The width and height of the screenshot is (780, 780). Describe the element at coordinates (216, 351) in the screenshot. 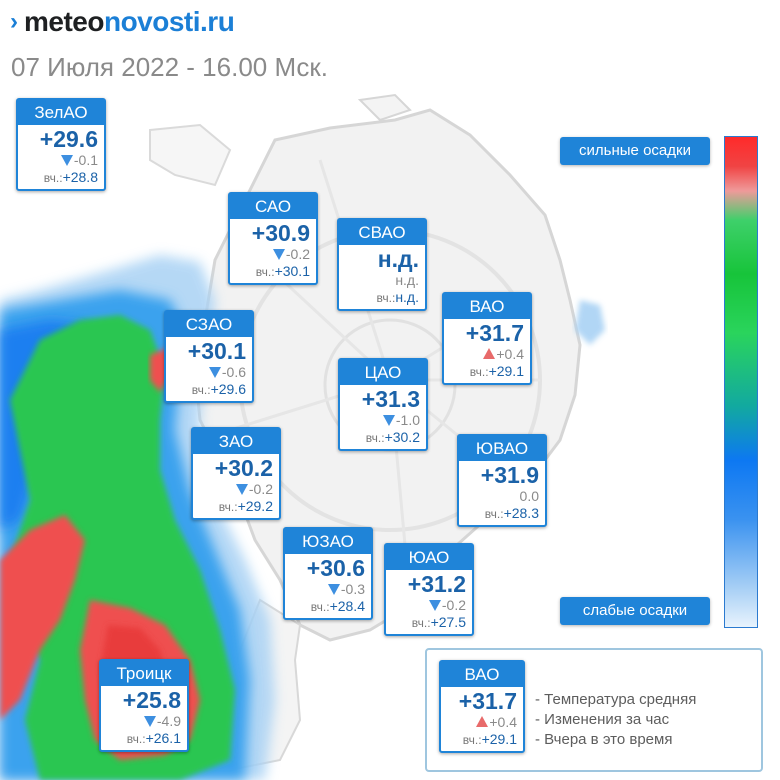

I see `district-temperature: +30.1` at that location.